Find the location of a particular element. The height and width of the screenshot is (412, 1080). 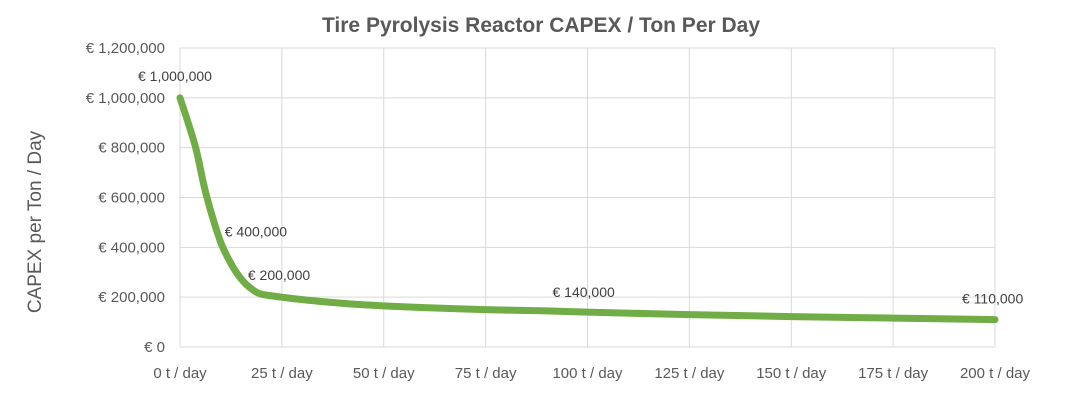

data-label: € 1,000,000 is located at coordinates (175, 76).